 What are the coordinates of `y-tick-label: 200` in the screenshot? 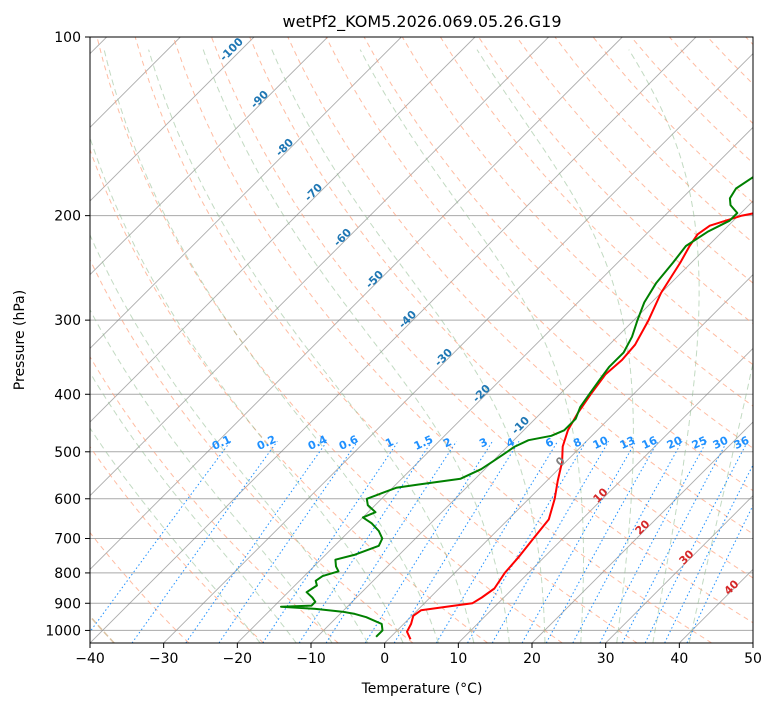 It's located at (67, 217).